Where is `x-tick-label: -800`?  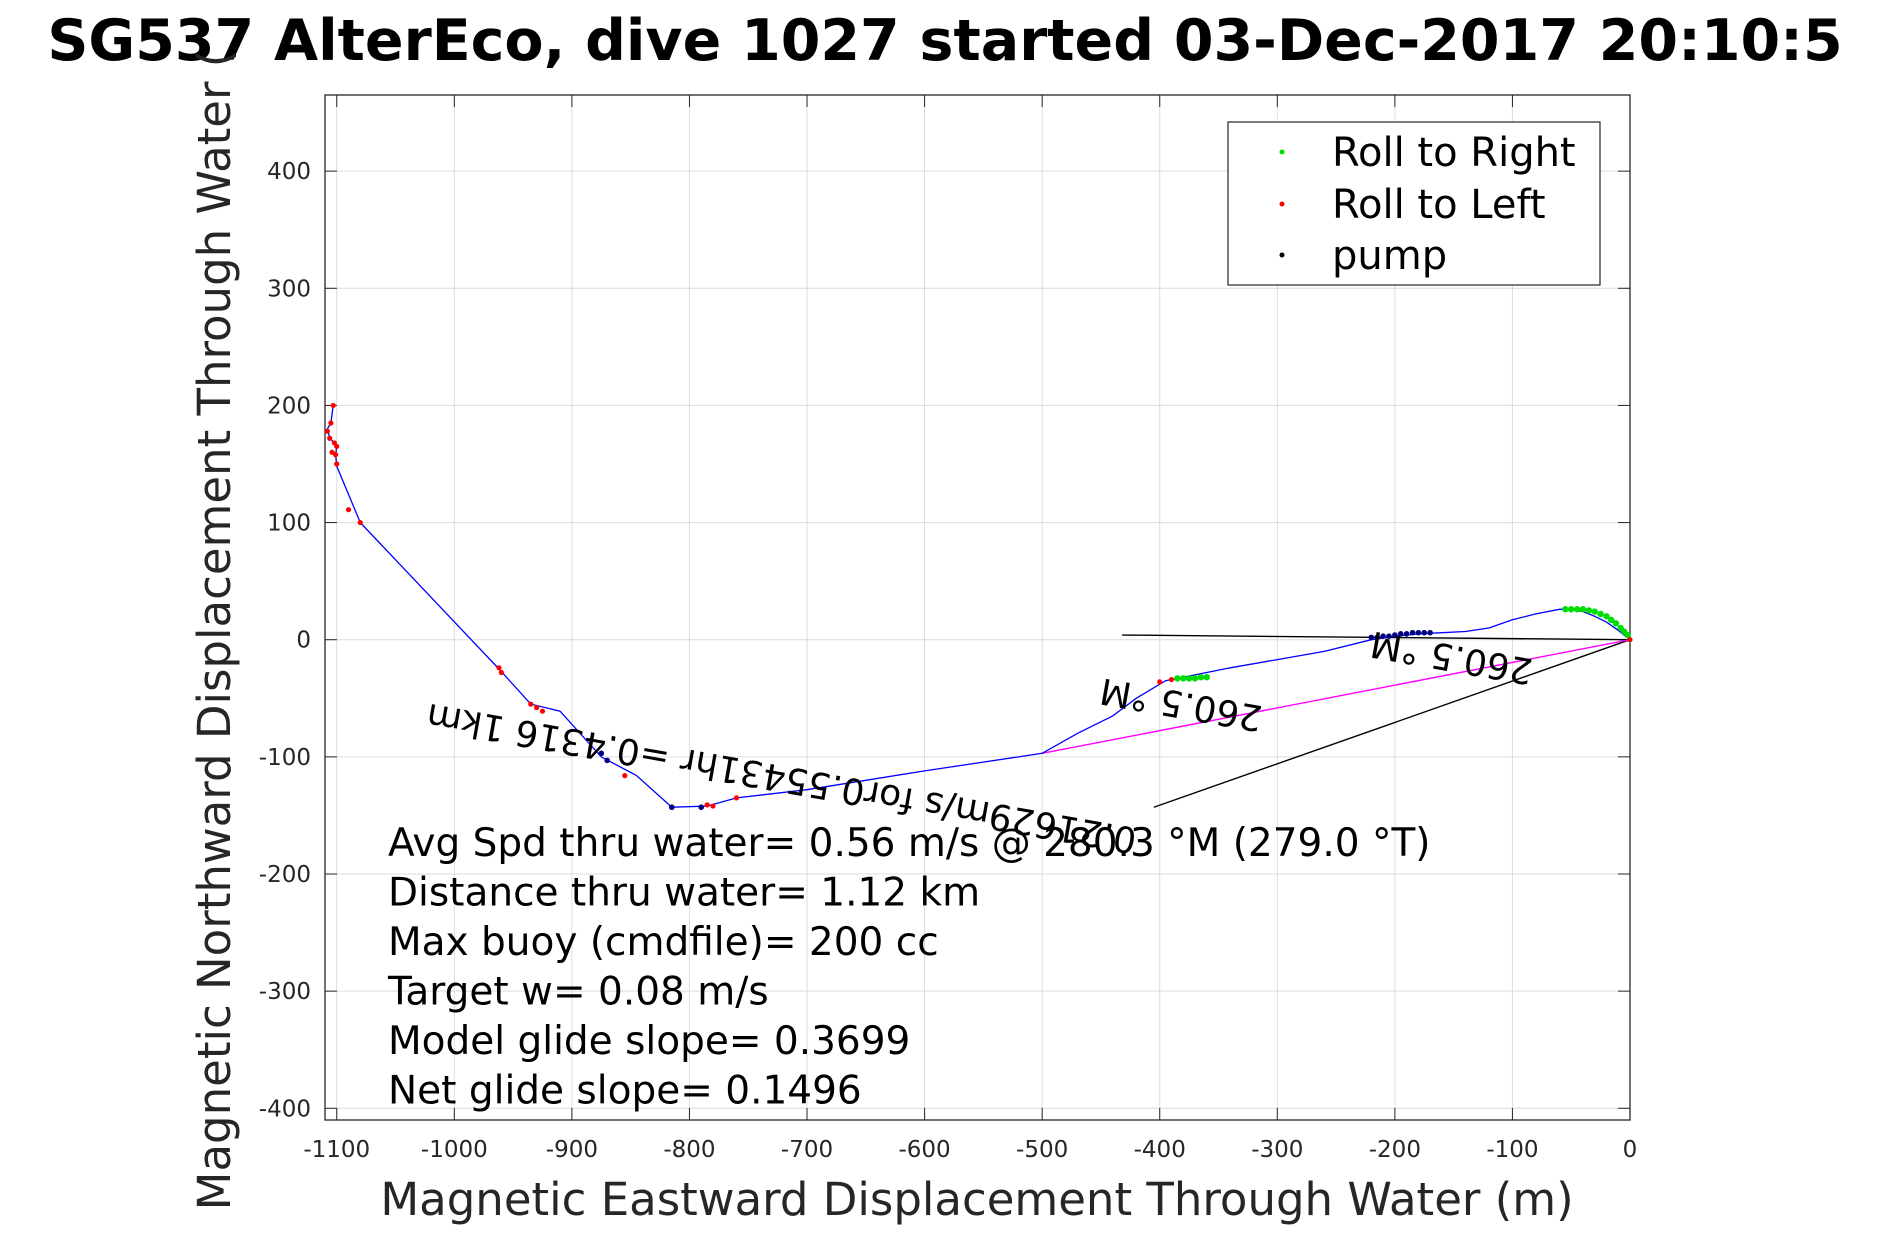 x-tick-label: -800 is located at coordinates (689, 1150).